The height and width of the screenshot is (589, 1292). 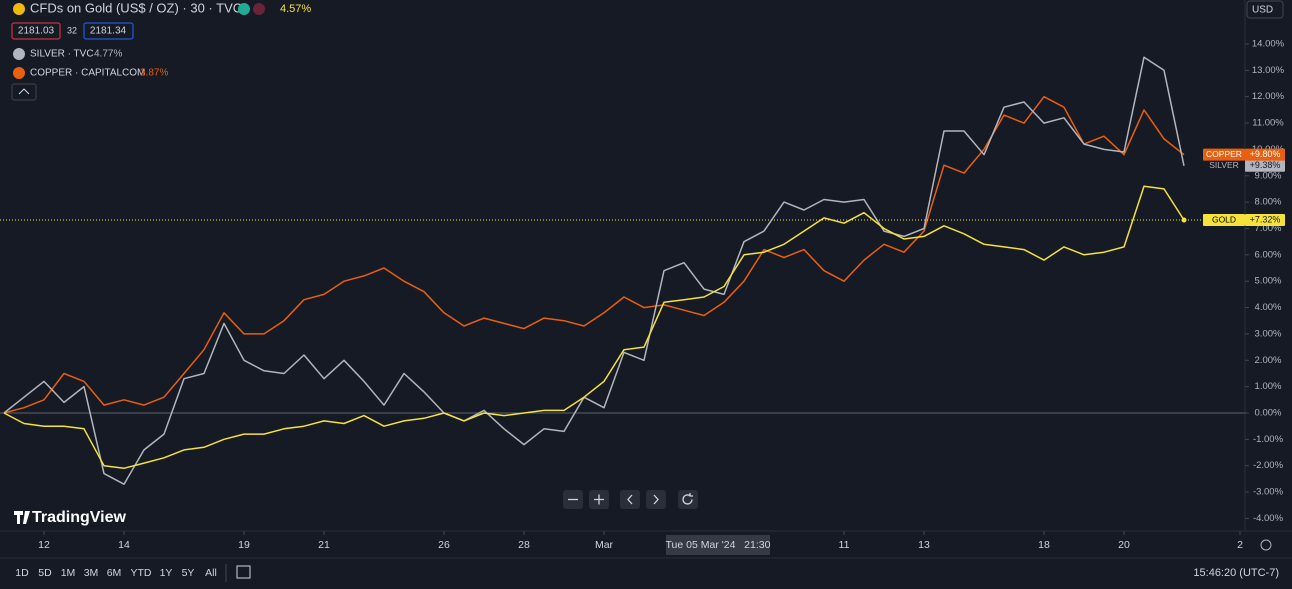 I want to click on collapse-legend-button, so click(x=24, y=92).